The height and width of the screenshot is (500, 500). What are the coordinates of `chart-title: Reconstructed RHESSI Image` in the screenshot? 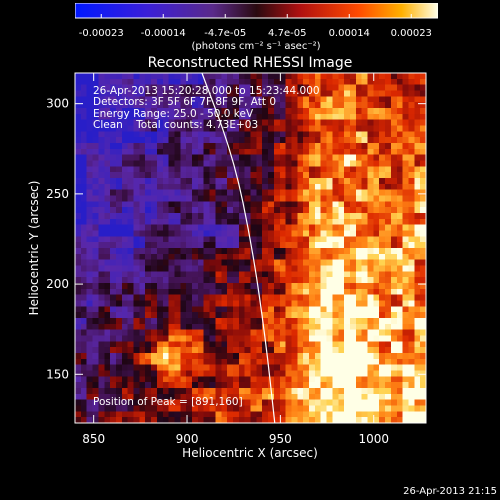 It's located at (250, 63).